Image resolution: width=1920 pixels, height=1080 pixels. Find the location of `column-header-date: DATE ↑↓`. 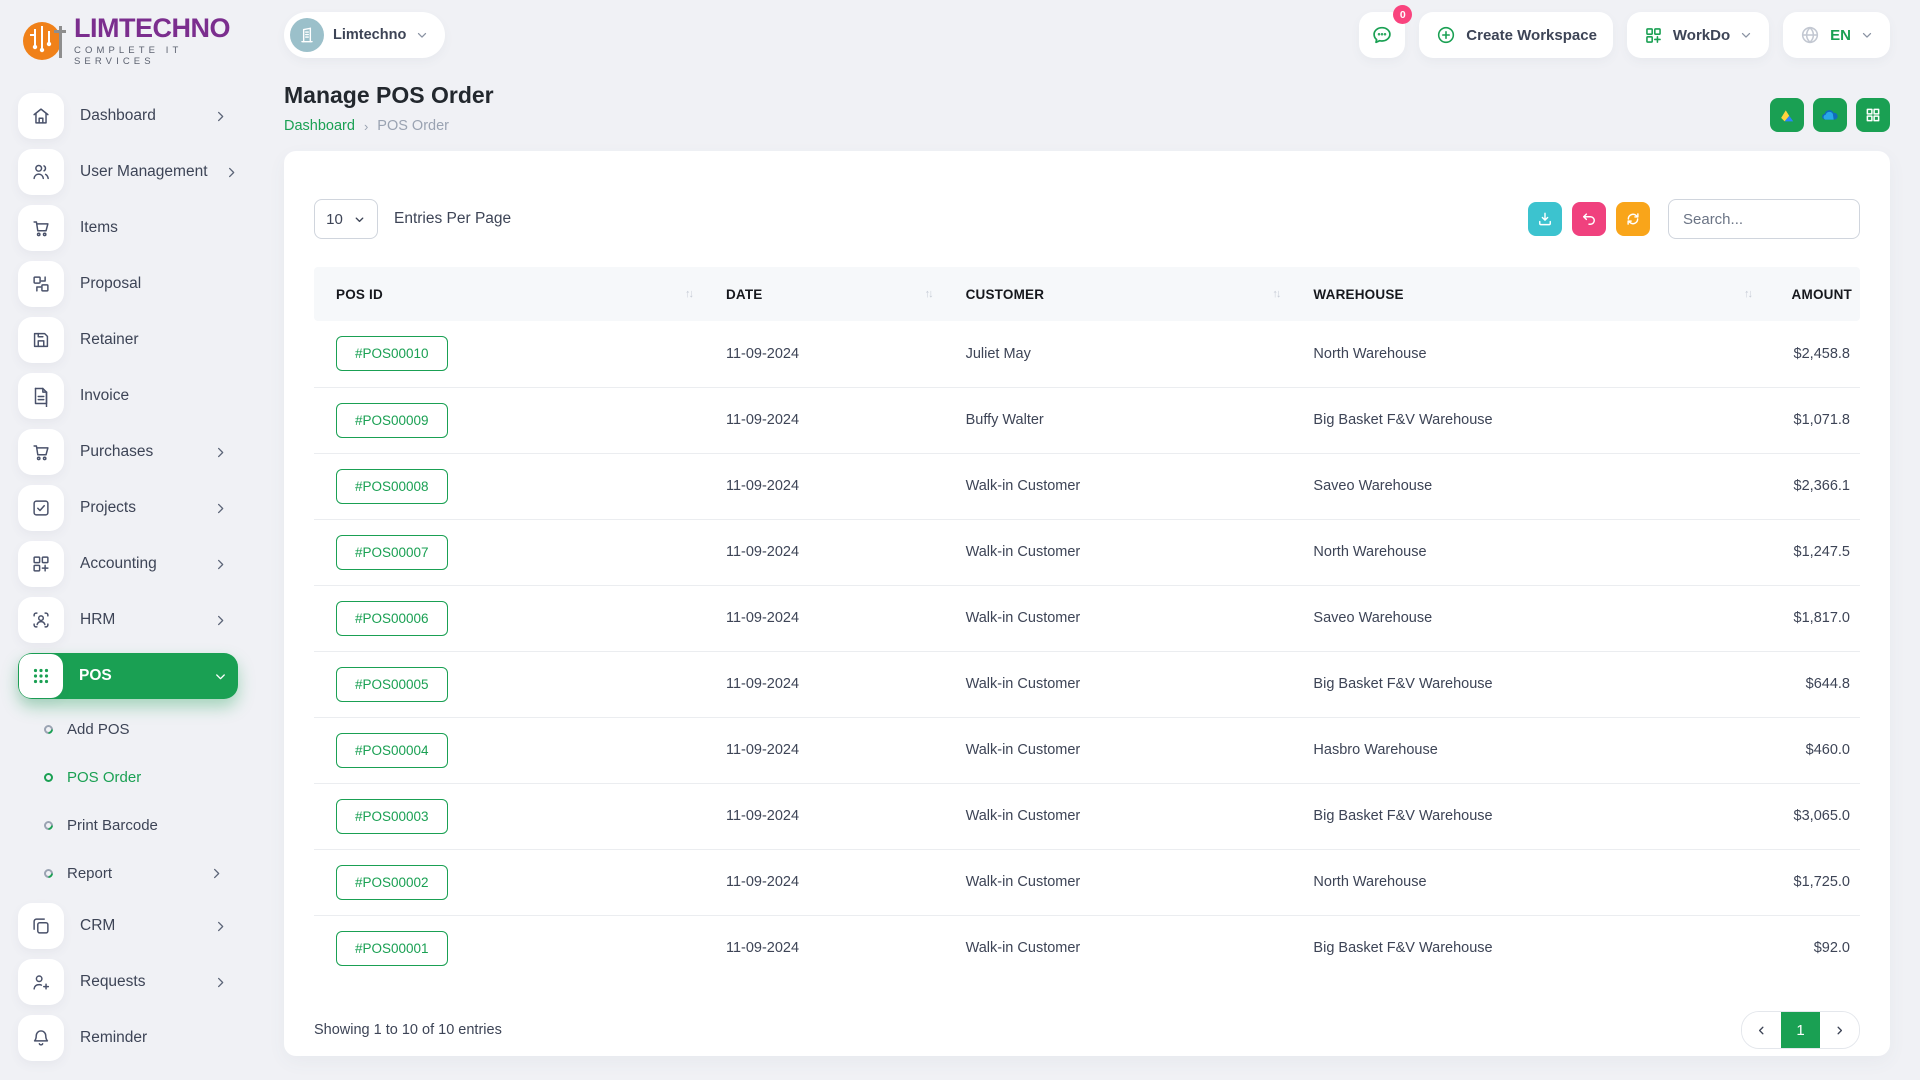

column-header-date: DATE ↑↓ is located at coordinates (835, 294).